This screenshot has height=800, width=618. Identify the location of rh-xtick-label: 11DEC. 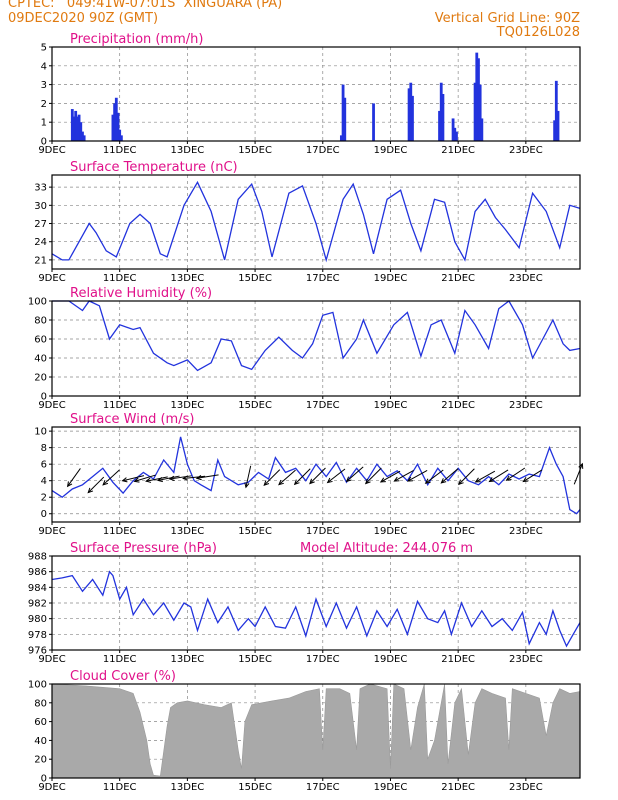
(120, 405).